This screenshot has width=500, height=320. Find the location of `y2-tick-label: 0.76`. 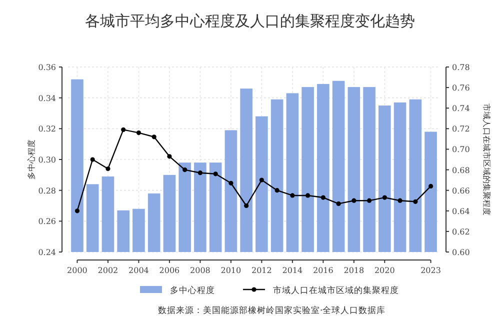

y2-tick-label: 0.76 is located at coordinates (461, 88).